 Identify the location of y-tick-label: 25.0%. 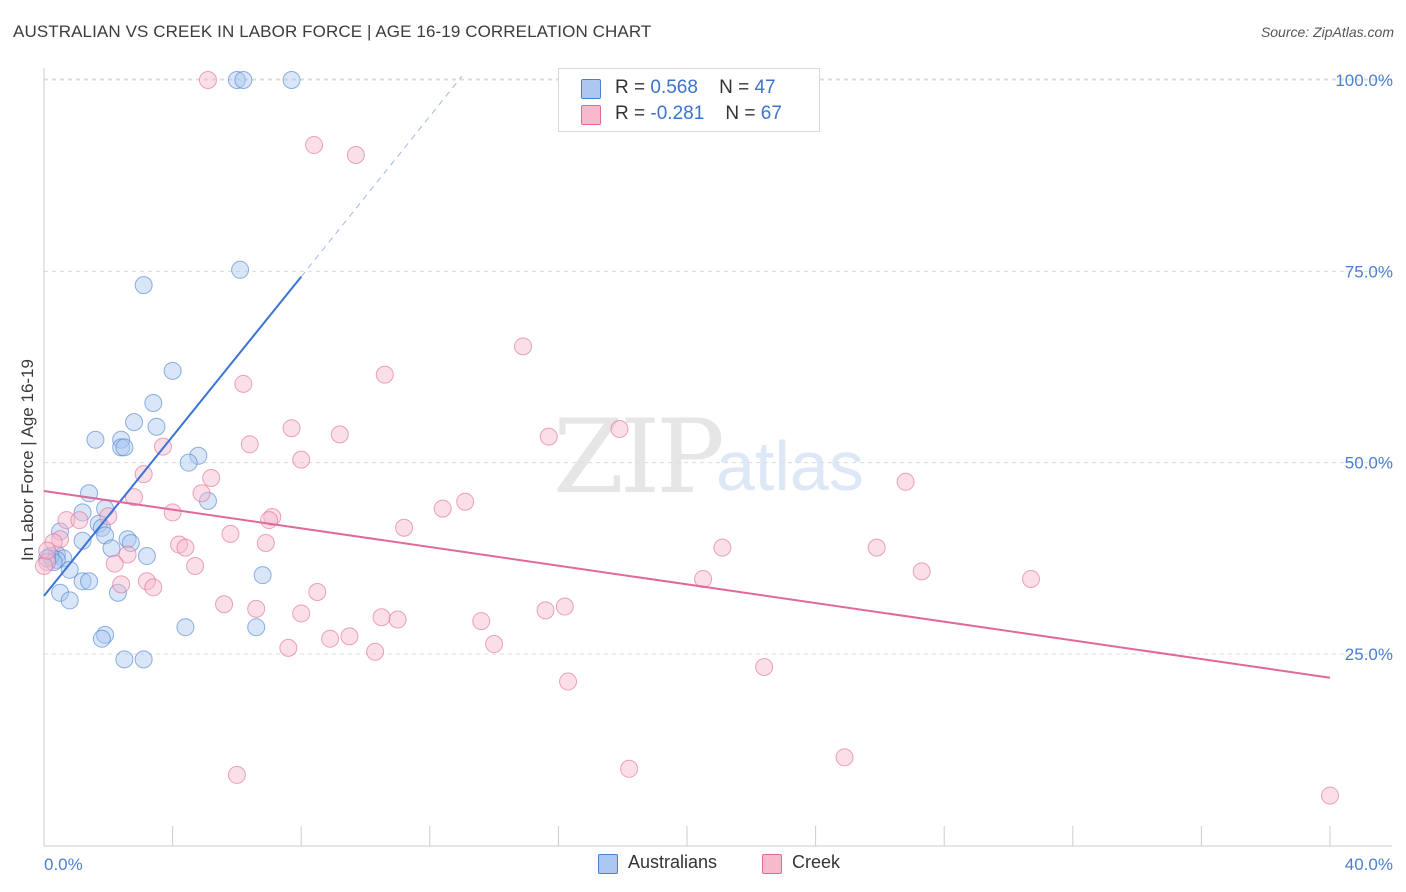
(1369, 654).